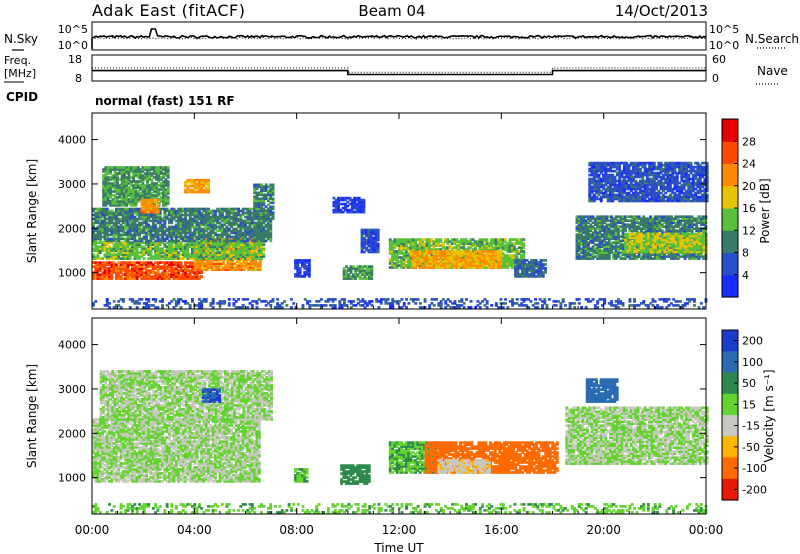 The image size is (800, 554). What do you see at coordinates (399, 72) in the screenshot?
I see `frequency-line` at bounding box center [399, 72].